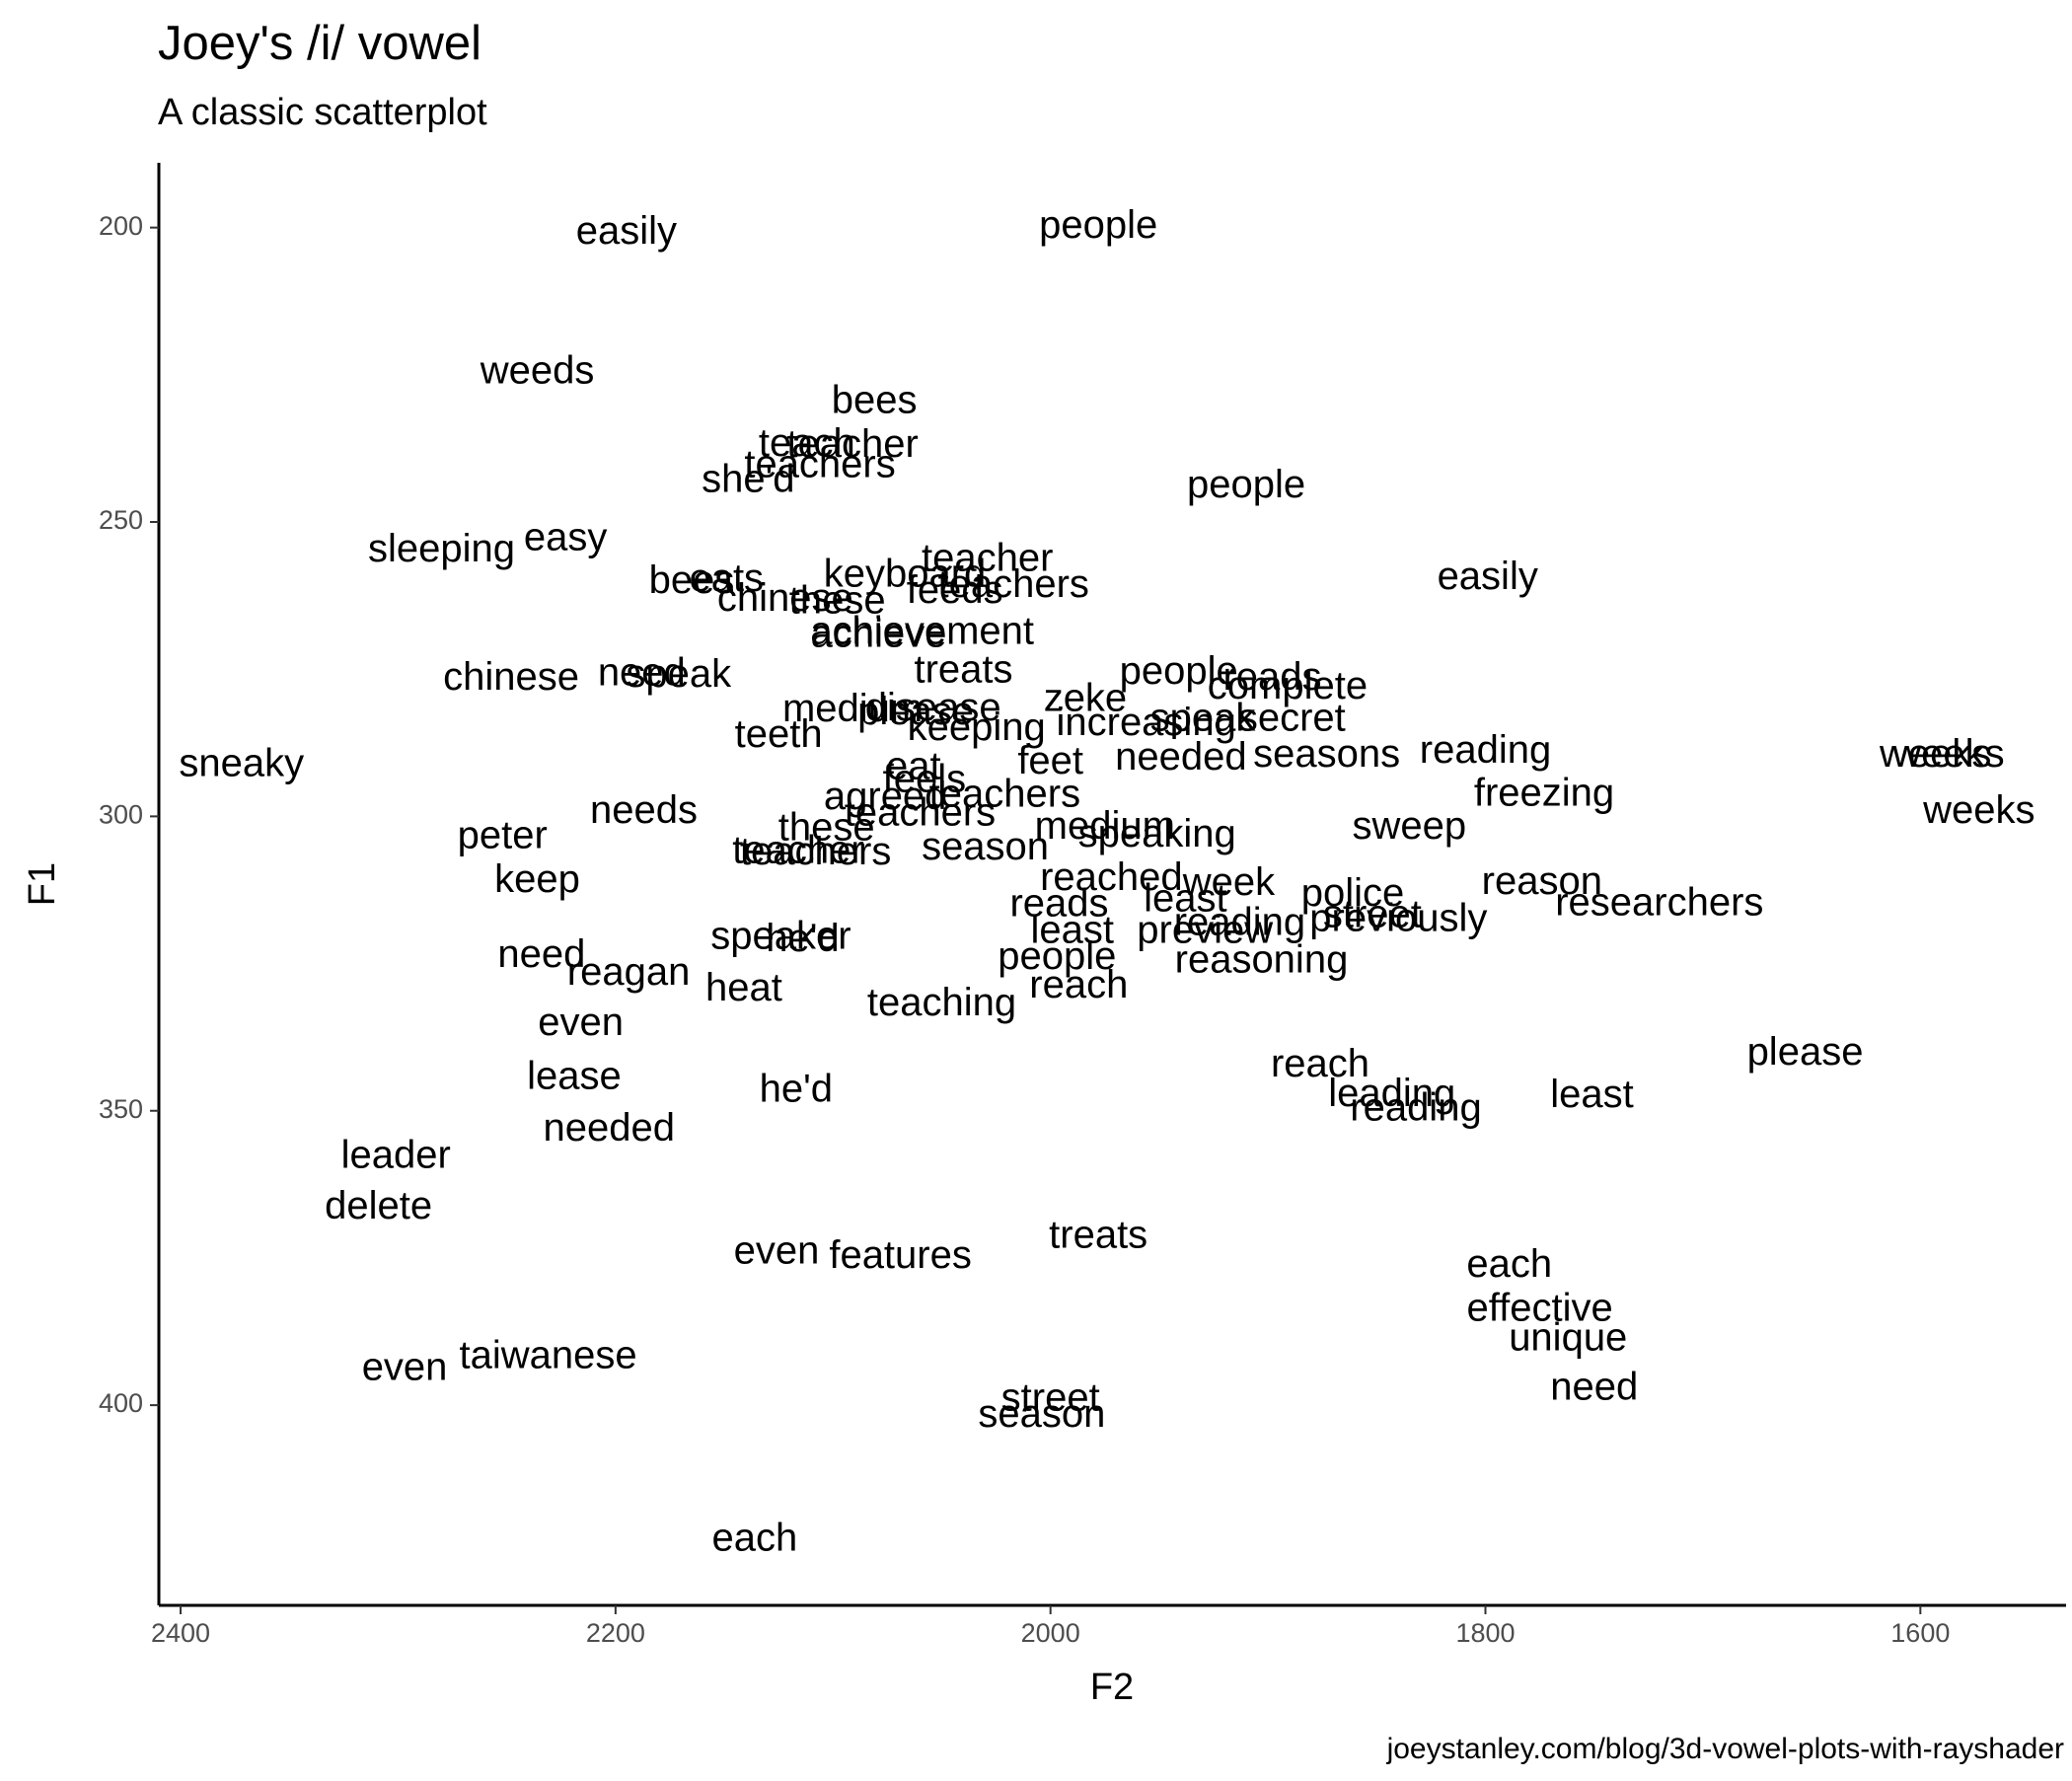 The image size is (2072, 1781). What do you see at coordinates (1410, 826) in the screenshot?
I see `word-point: sweep` at bounding box center [1410, 826].